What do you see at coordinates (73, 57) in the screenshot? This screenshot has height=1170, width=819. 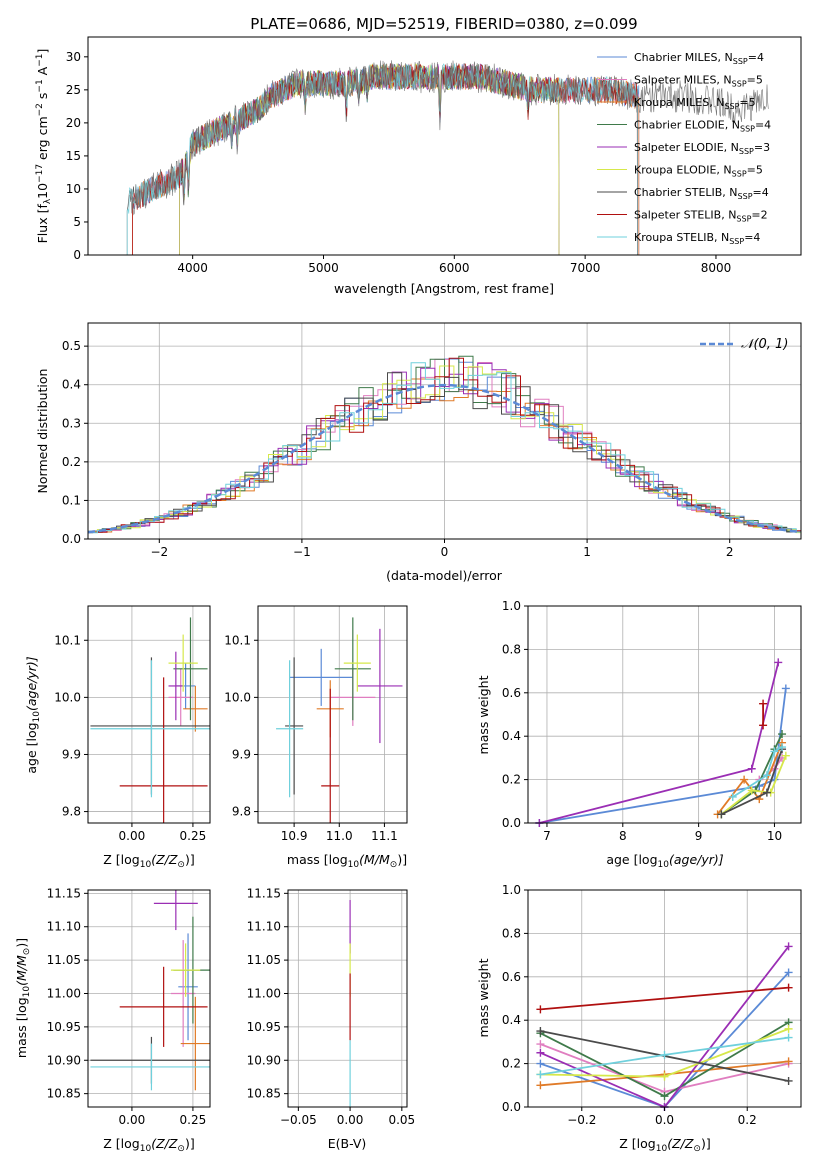 I see `spectrum-ytick-label: 30` at bounding box center [73, 57].